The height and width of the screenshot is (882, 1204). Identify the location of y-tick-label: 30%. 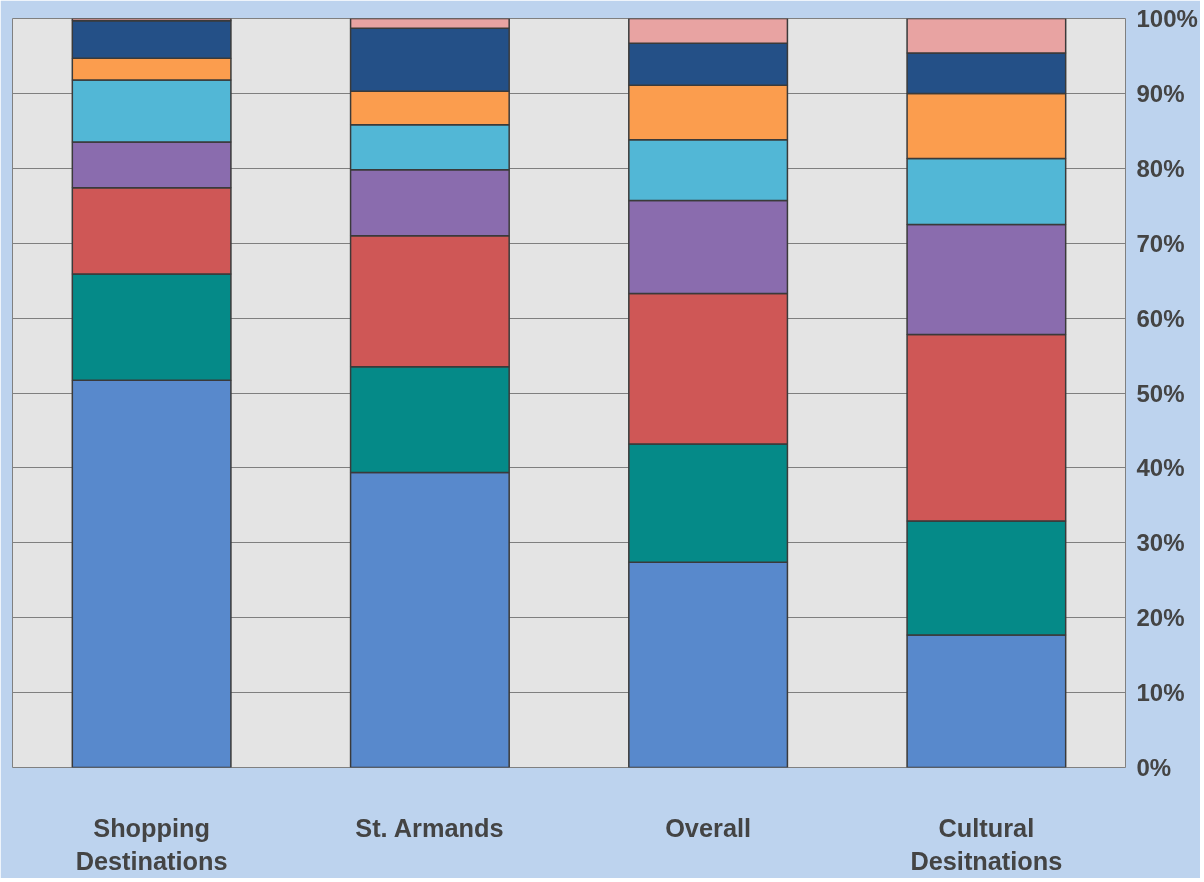
(1160, 543).